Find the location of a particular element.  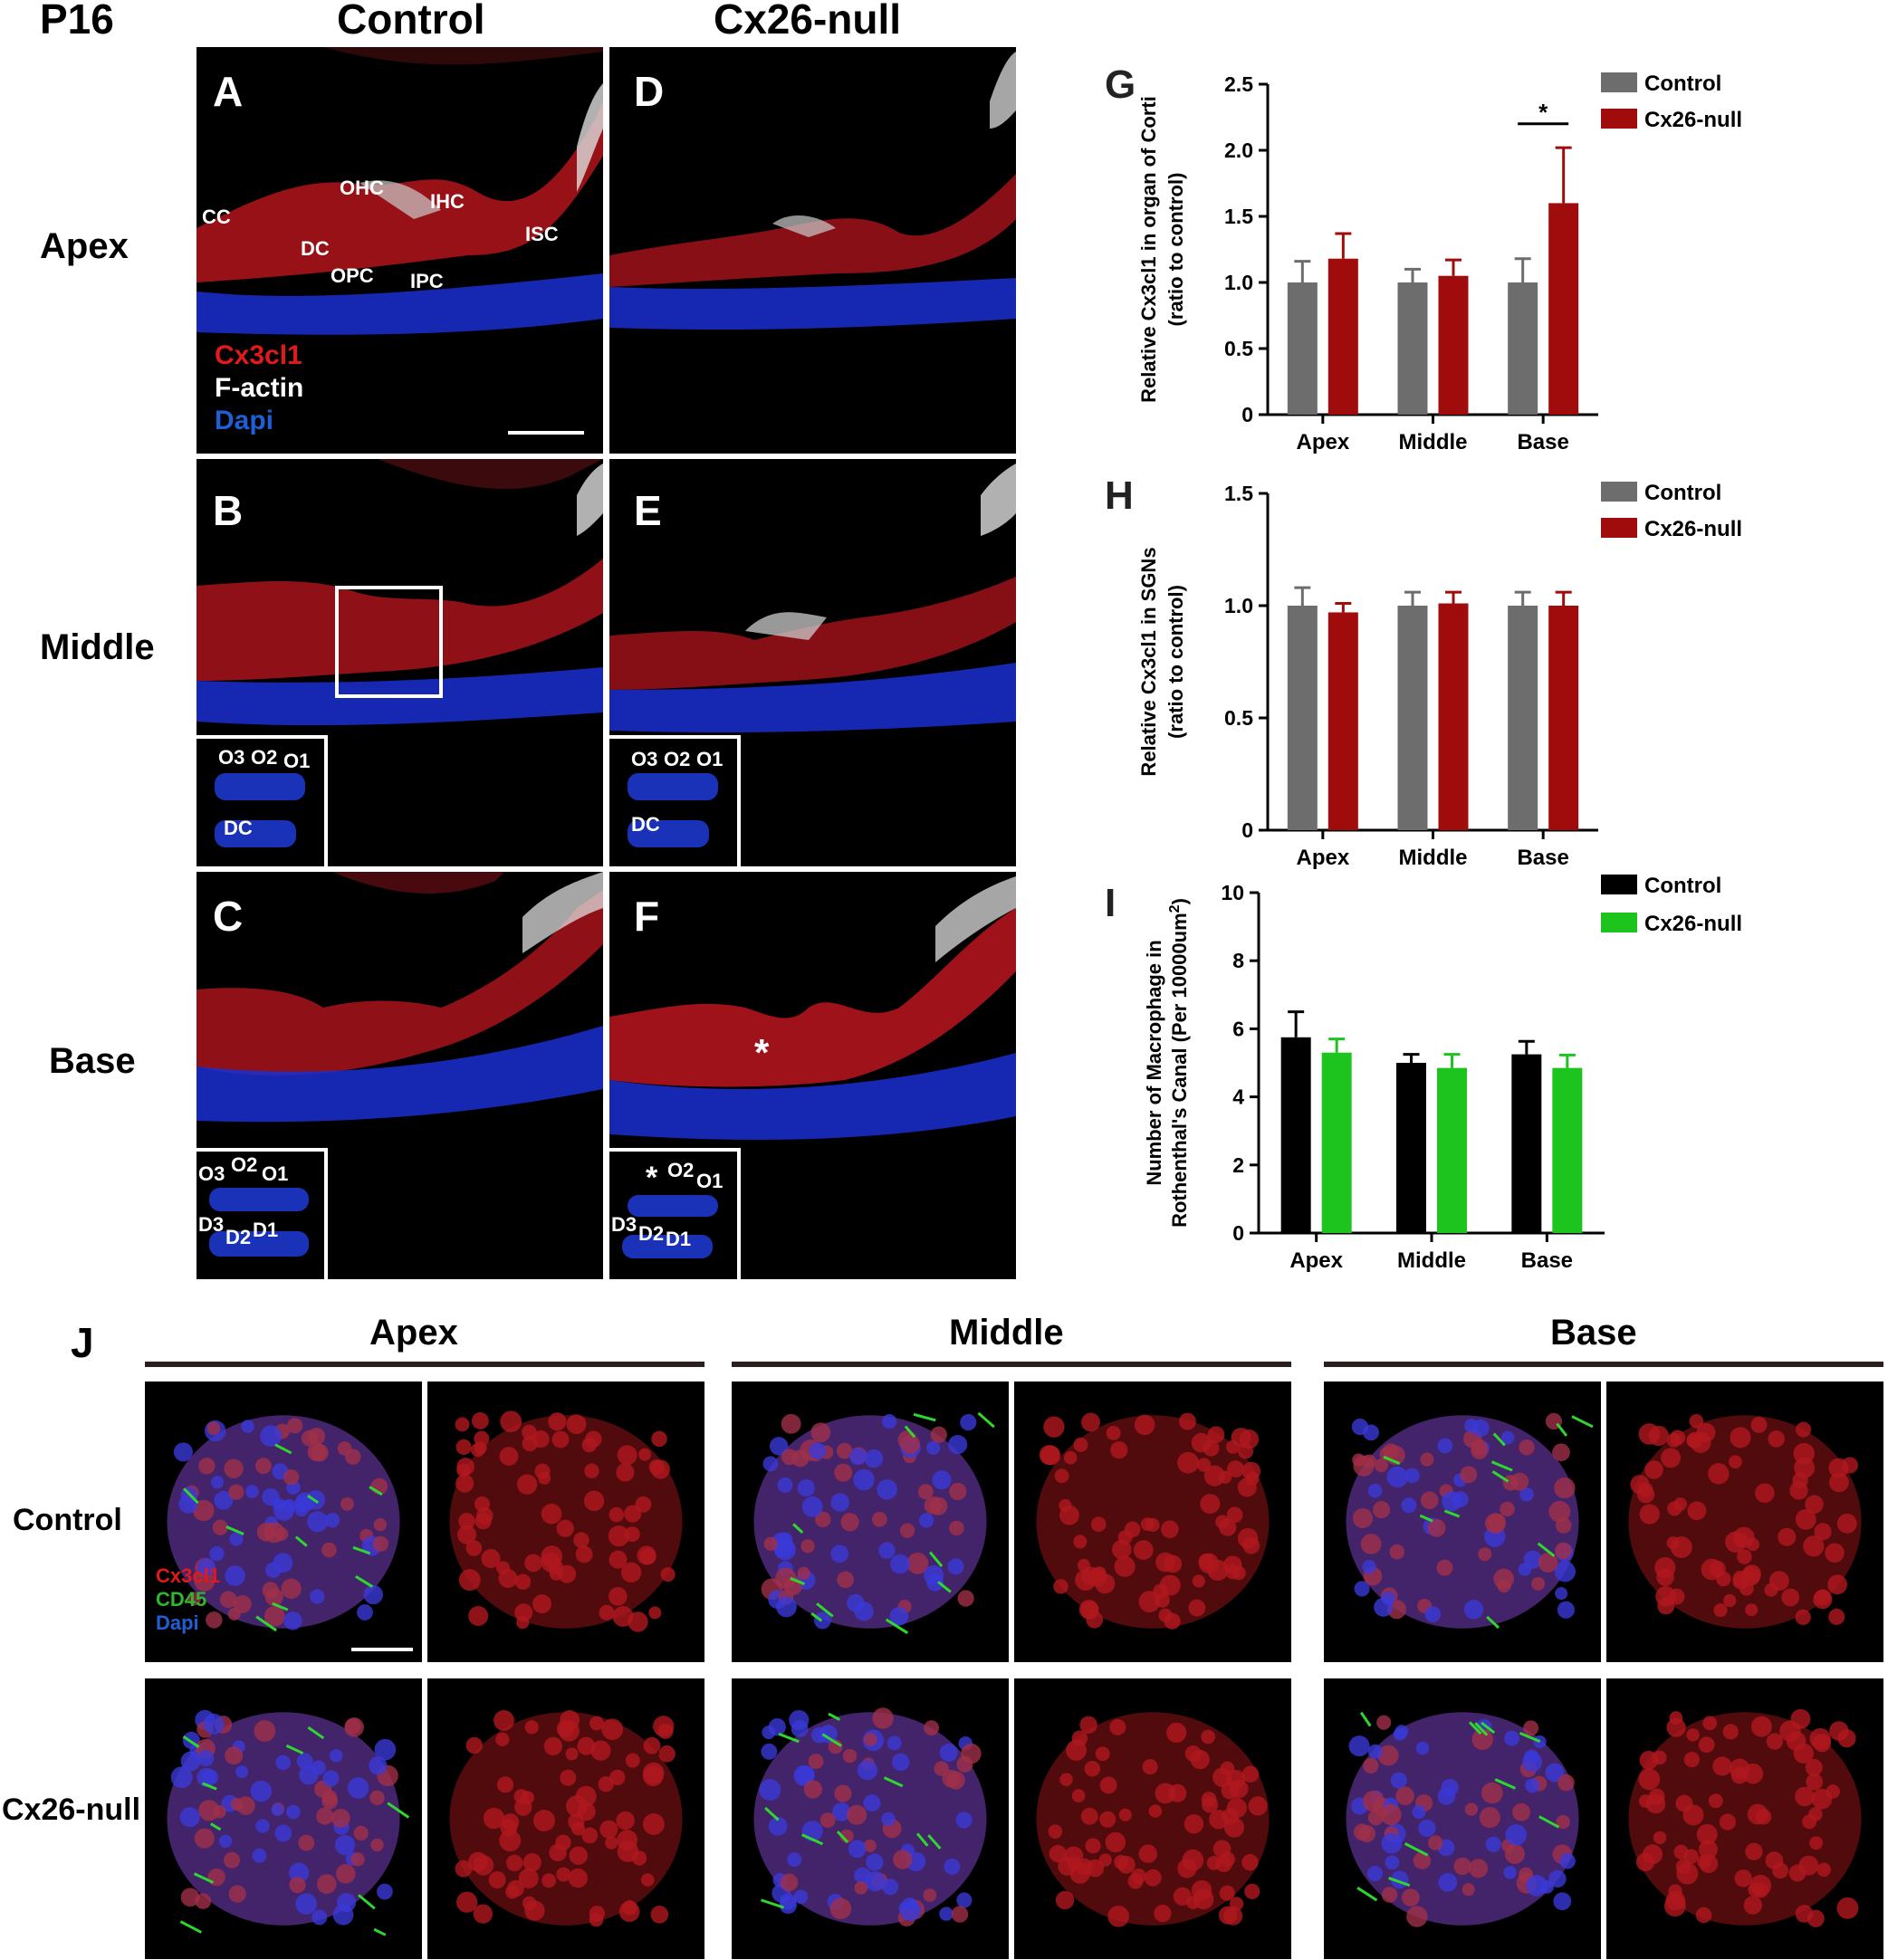

legend-swatch-control is located at coordinates (1619, 884).